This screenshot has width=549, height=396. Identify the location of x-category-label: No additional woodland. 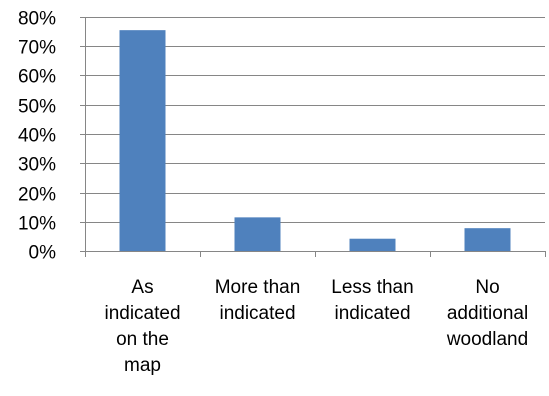
(487, 313).